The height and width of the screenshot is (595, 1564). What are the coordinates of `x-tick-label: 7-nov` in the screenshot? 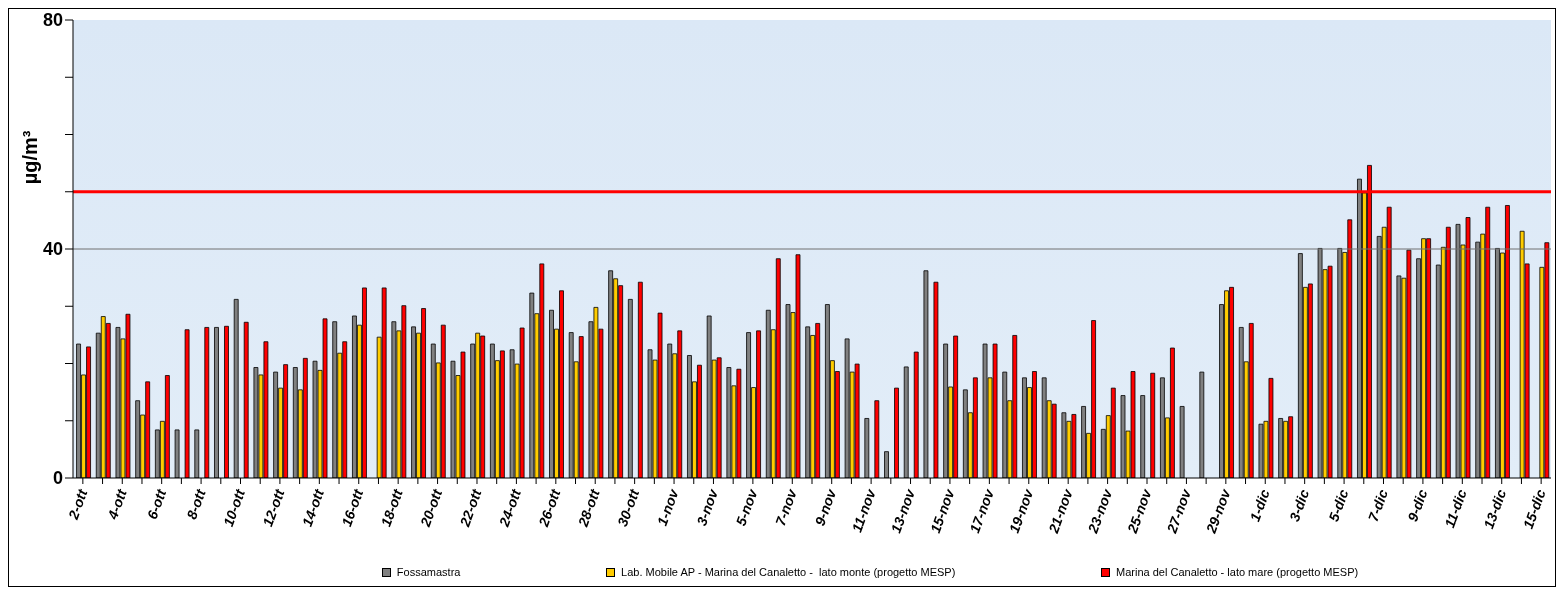 It's located at (786, 507).